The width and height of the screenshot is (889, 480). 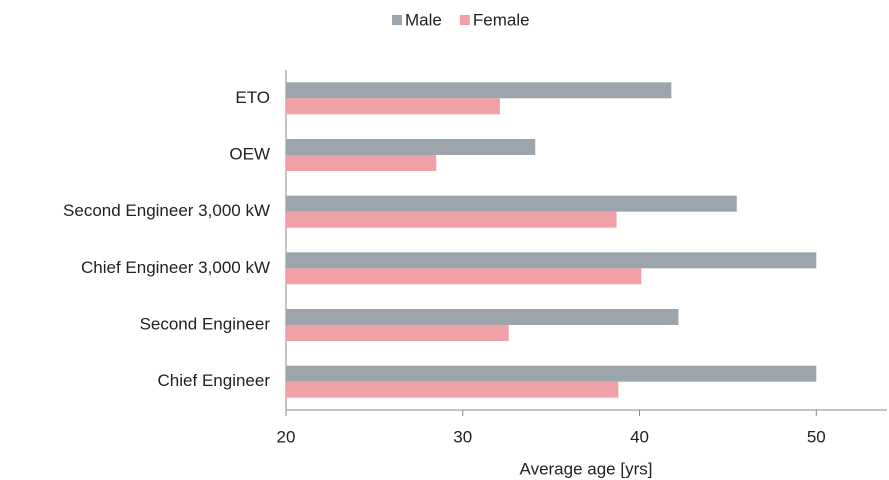 I want to click on x-tick-label: 30, so click(x=462, y=436).